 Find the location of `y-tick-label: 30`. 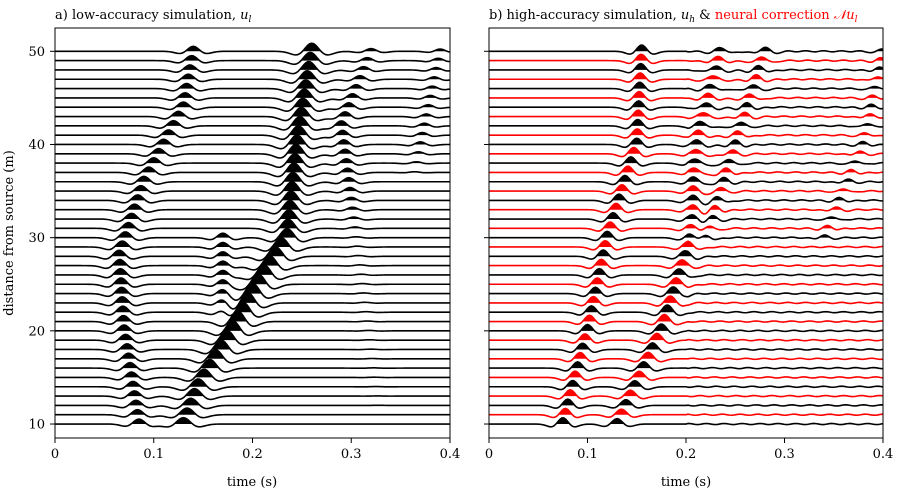

y-tick-label: 30 is located at coordinates (36, 238).